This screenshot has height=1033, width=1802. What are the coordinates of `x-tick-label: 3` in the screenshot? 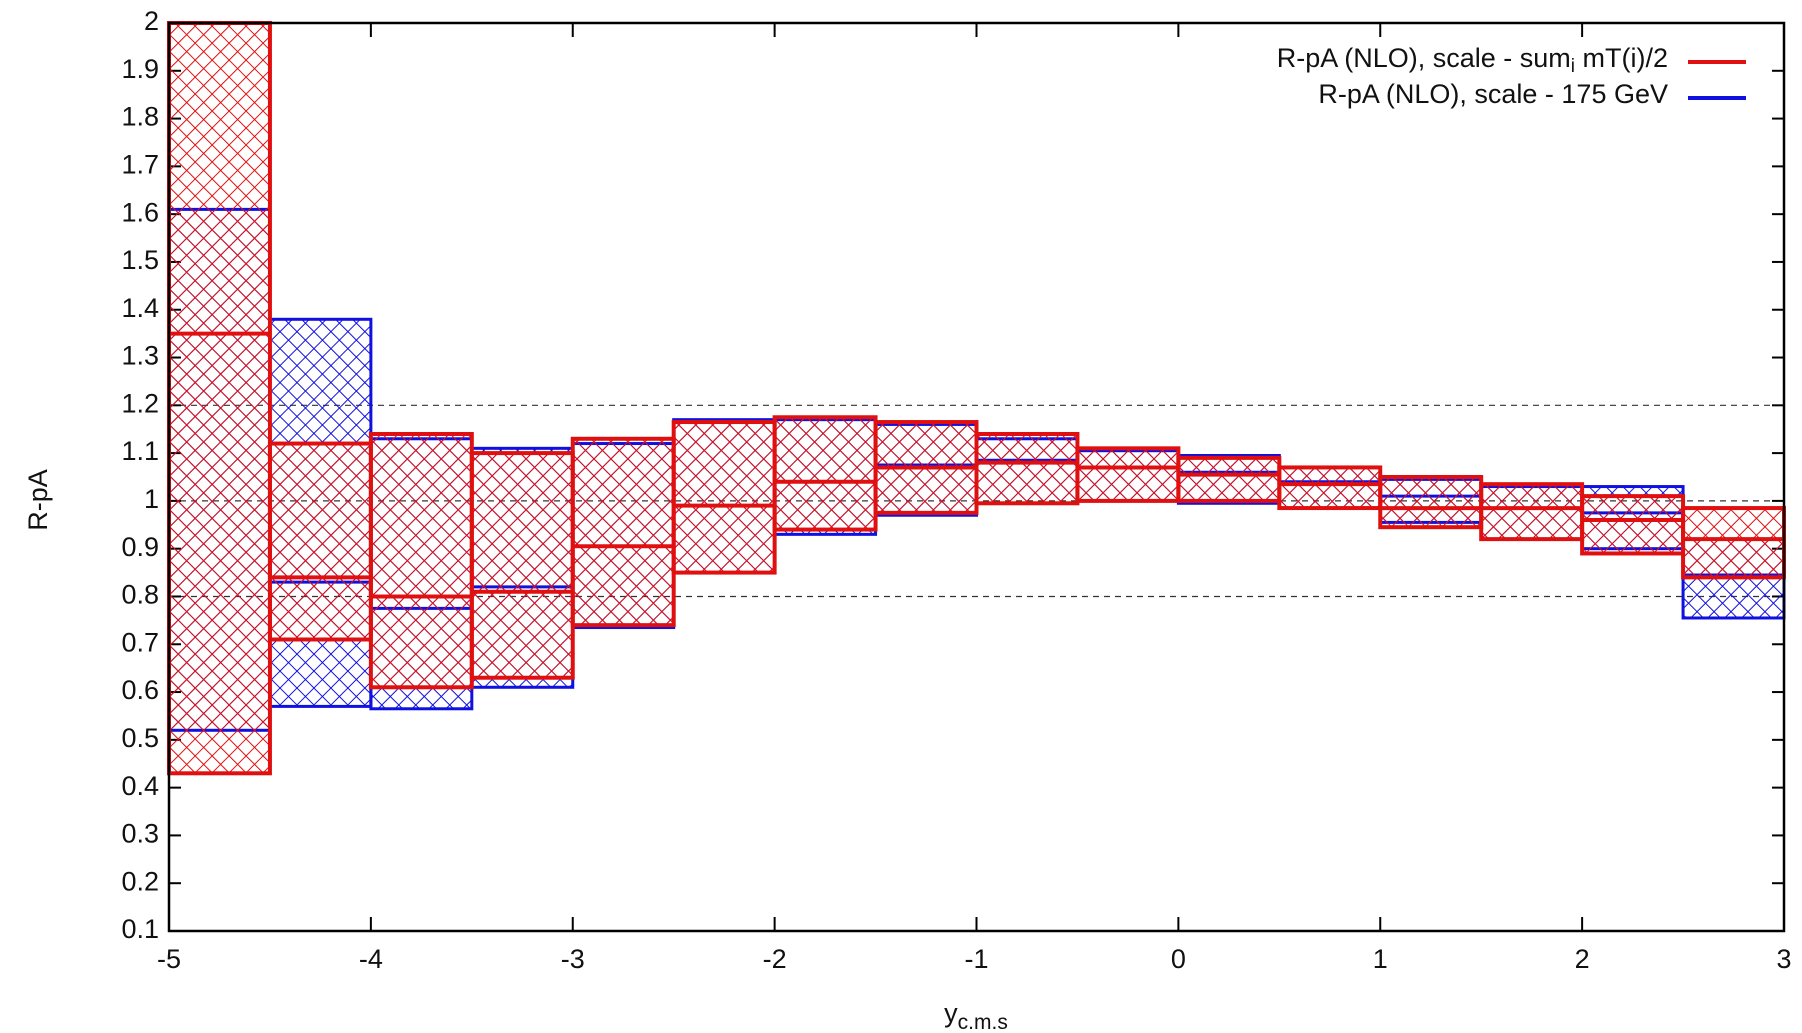 It's located at (1783, 959).